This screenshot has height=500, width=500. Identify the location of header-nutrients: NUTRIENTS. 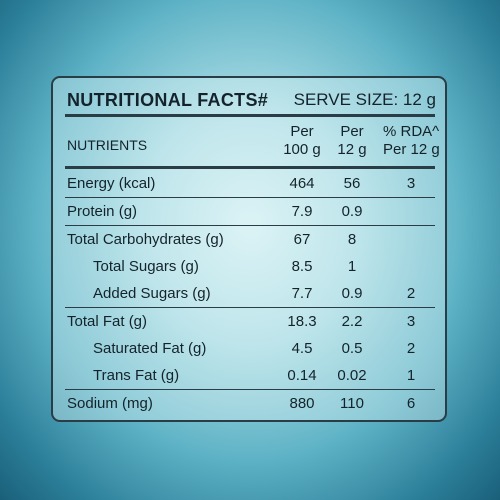
(107, 145).